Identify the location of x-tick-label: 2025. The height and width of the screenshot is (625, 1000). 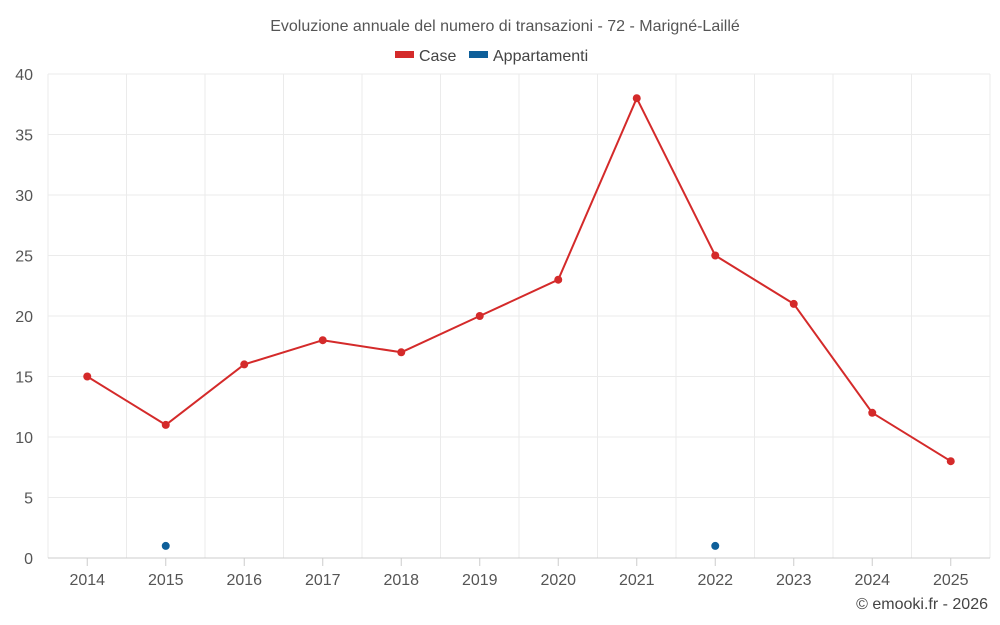
(951, 580).